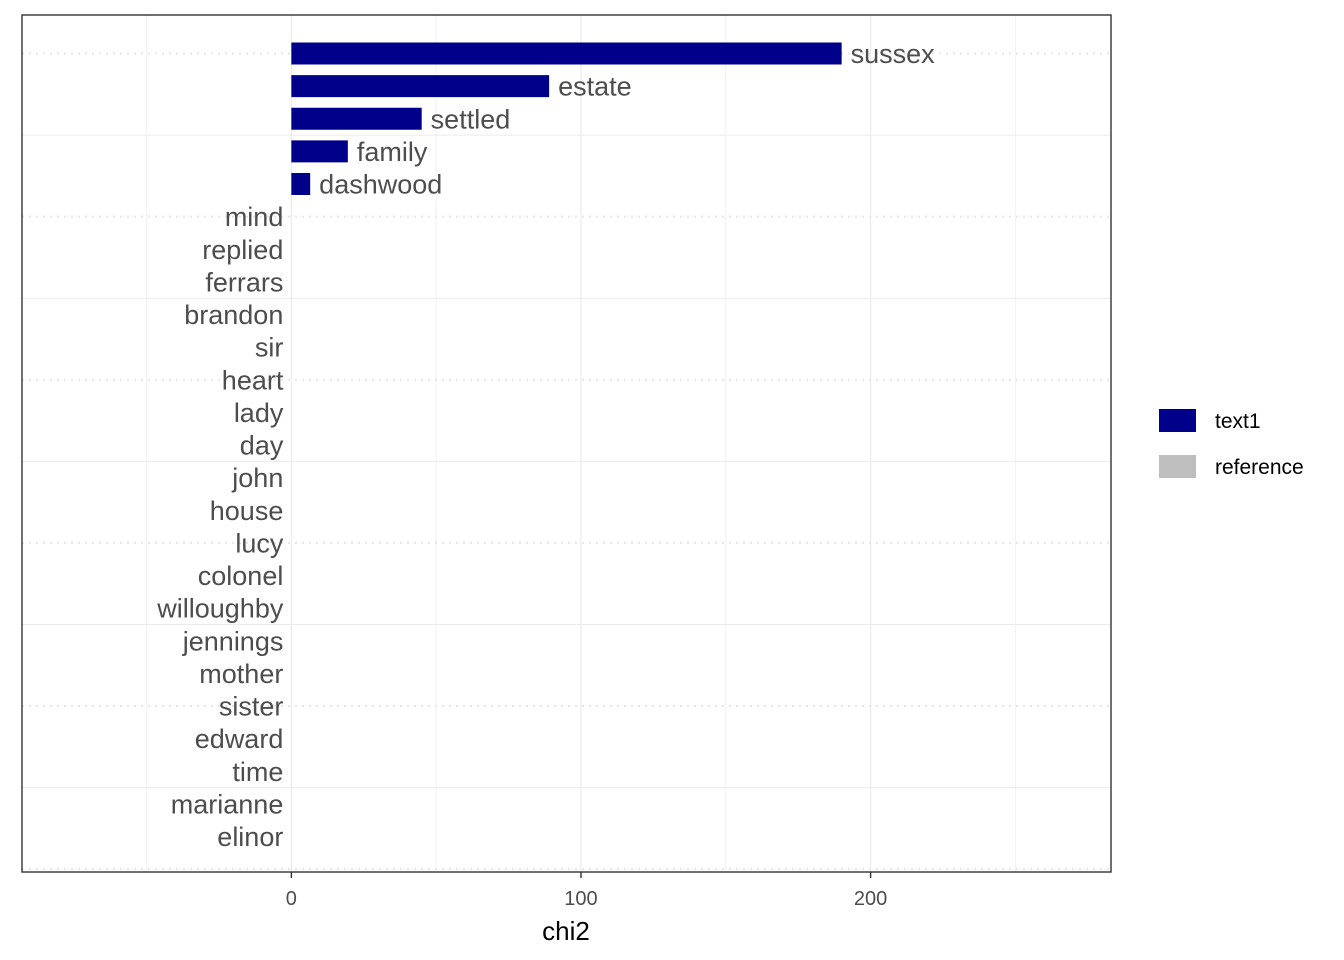 The width and height of the screenshot is (1344, 960). What do you see at coordinates (566, 931) in the screenshot?
I see `x-axis-title: chi2` at bounding box center [566, 931].